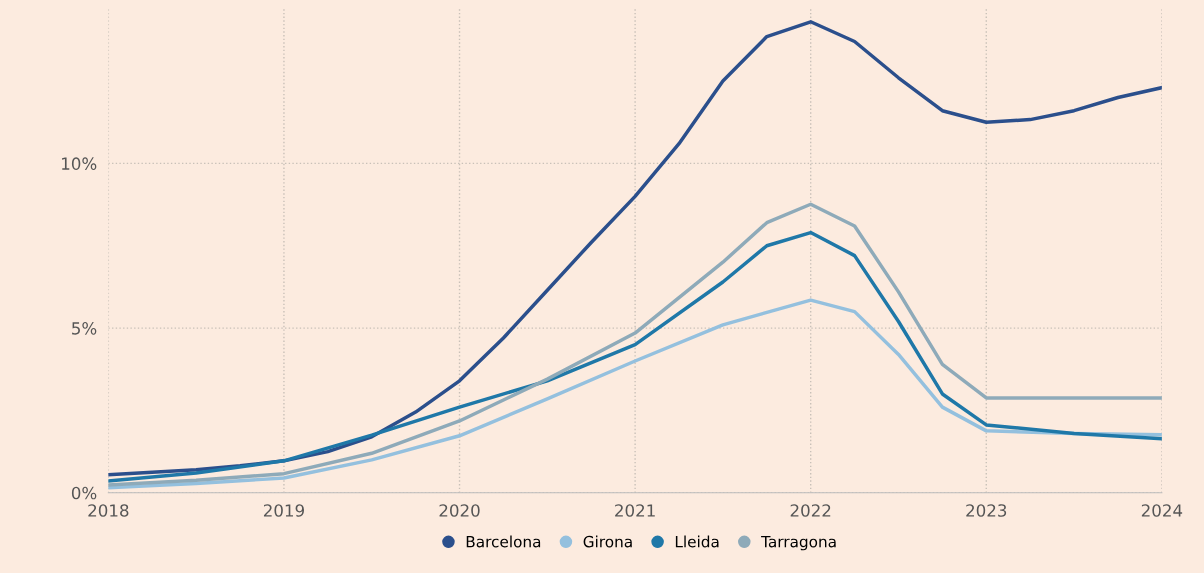  I want to click on y-tick-label: 5%, so click(84, 328).